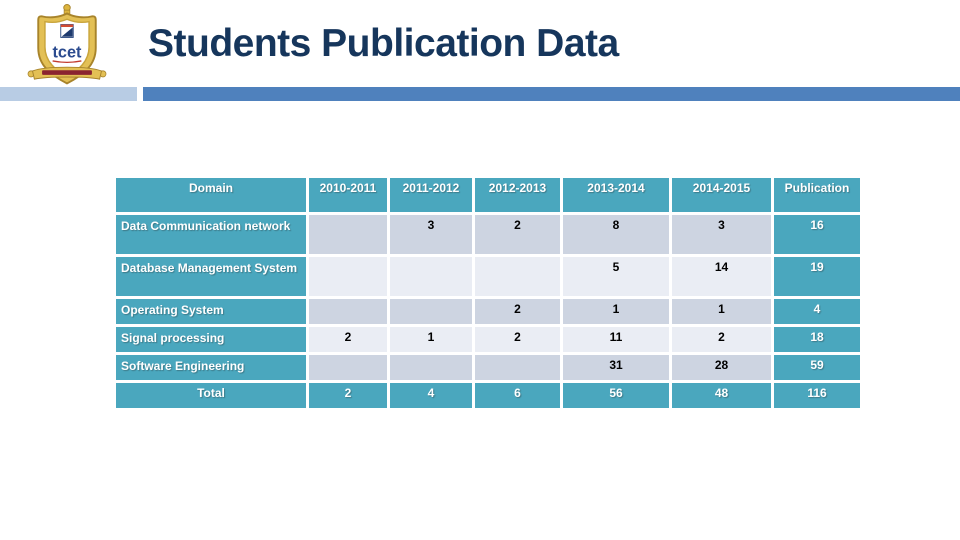 This screenshot has height=540, width=960. What do you see at coordinates (68, 94) in the screenshot?
I see `title-underline-bar-left` at bounding box center [68, 94].